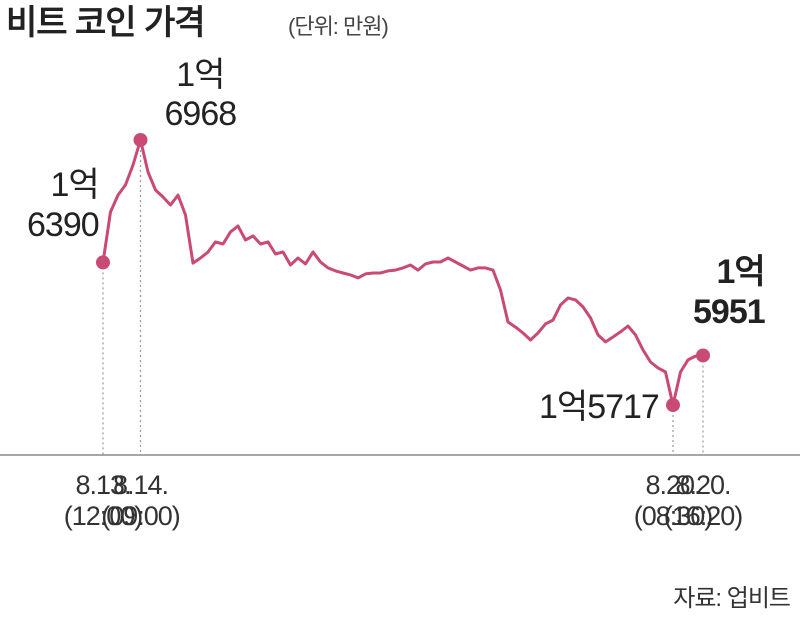 The image size is (800, 624). I want to click on source: 자료: 업비트, so click(732, 598).